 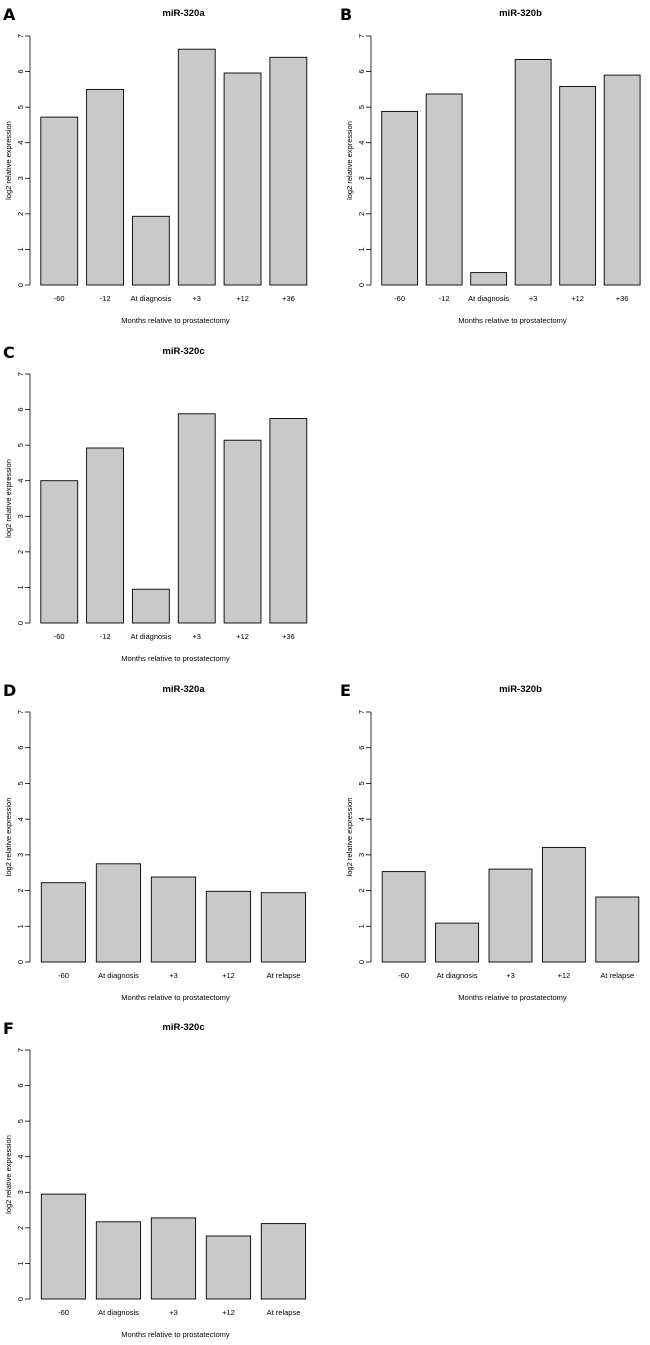 I want to click on chart-title: miR-320a, so click(x=183, y=13).